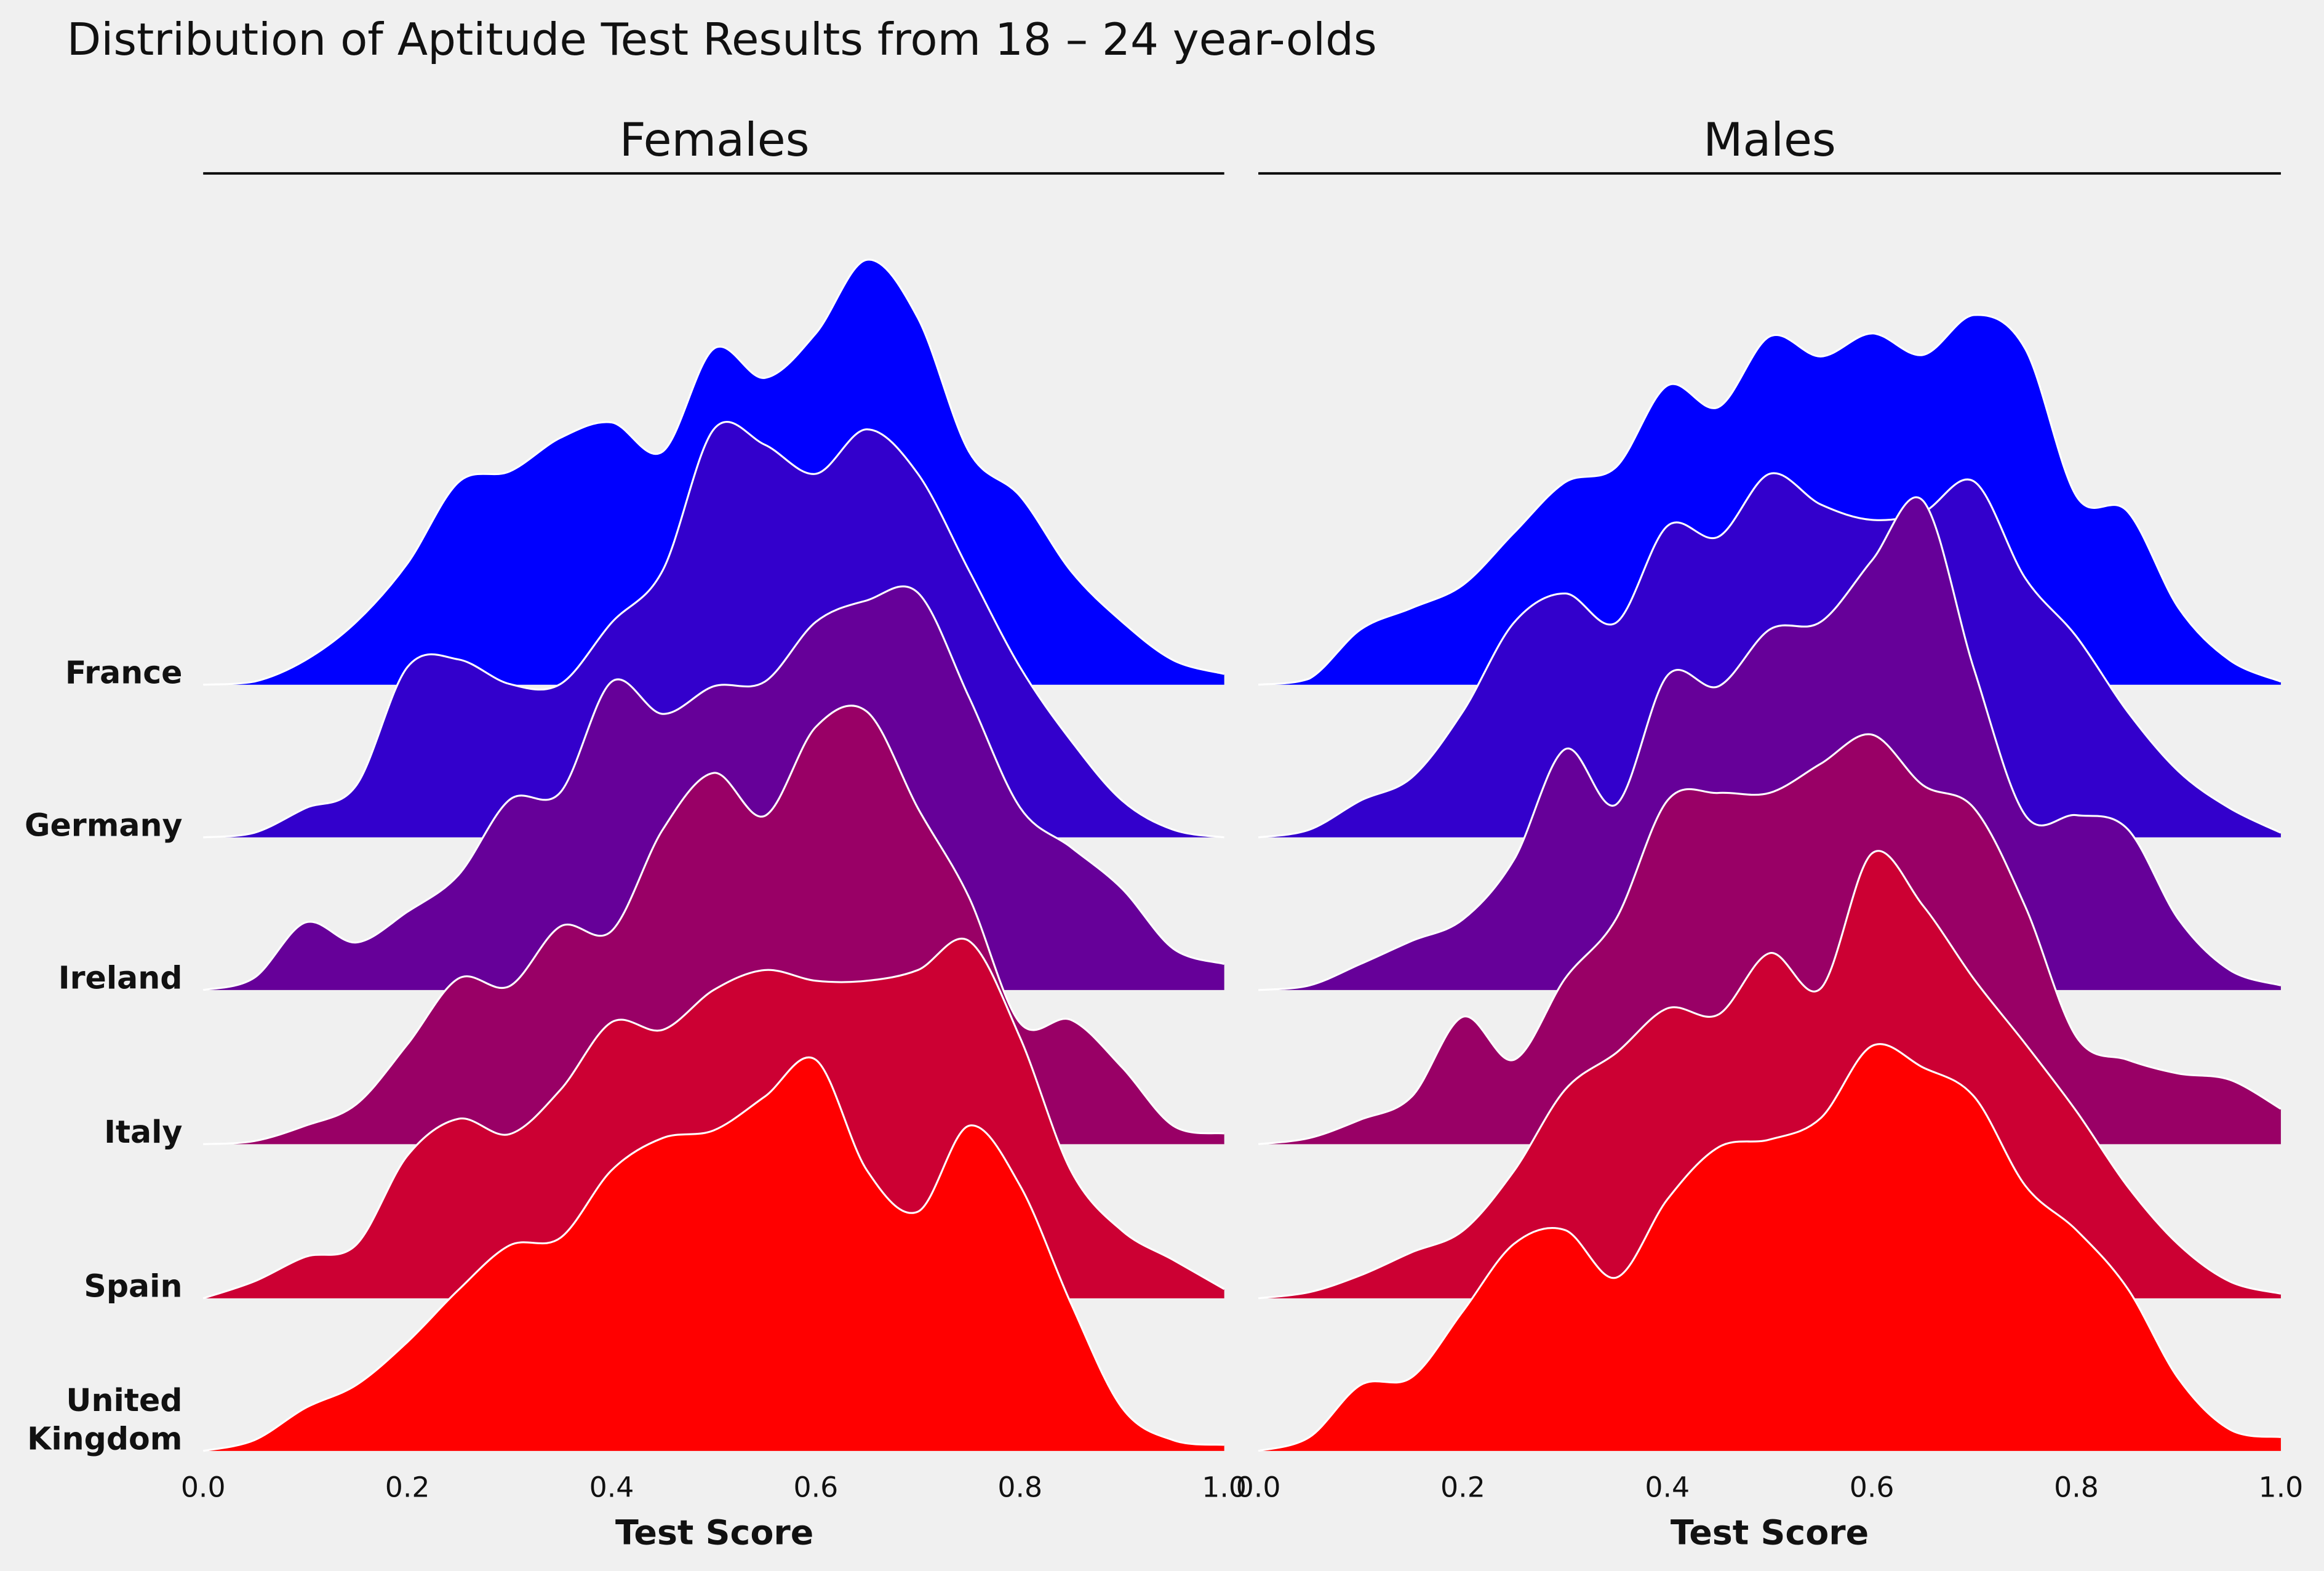  I want to click on ridge-outline-females-germany, so click(713, 629).